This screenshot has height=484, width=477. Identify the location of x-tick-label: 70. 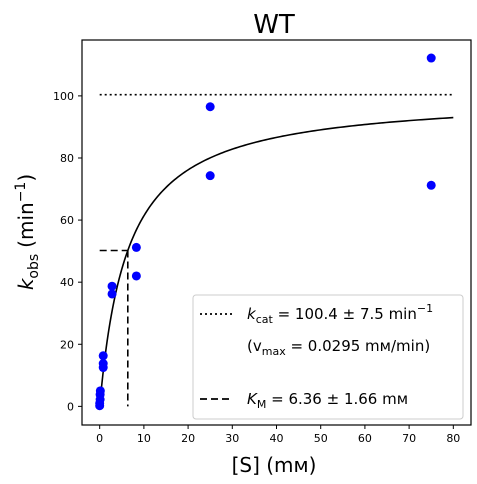
(409, 438).